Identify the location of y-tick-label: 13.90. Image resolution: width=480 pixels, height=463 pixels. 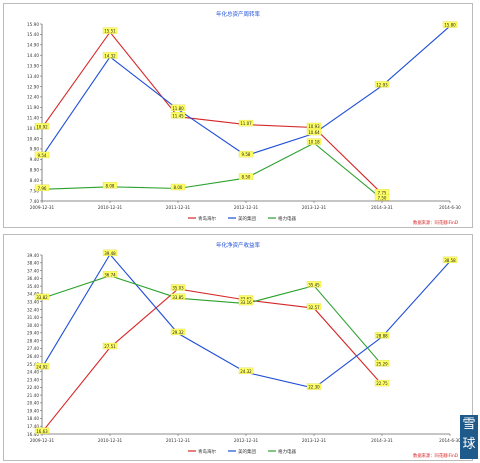
(33, 65).